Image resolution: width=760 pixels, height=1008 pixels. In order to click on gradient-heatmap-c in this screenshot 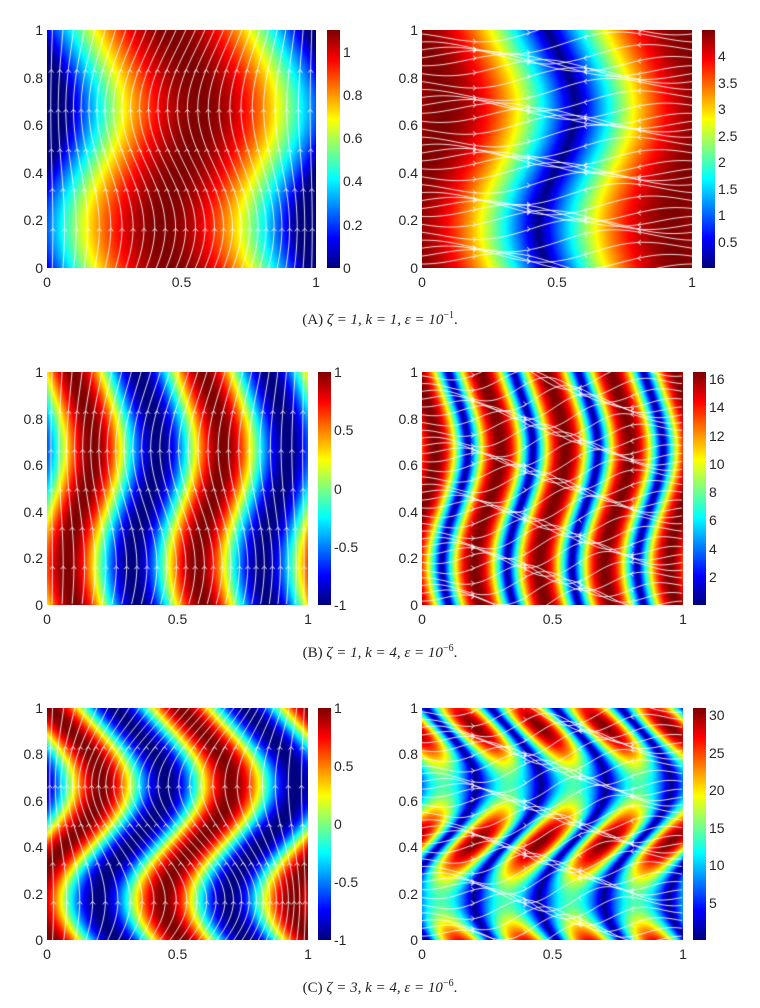, I will do `click(552, 824)`.